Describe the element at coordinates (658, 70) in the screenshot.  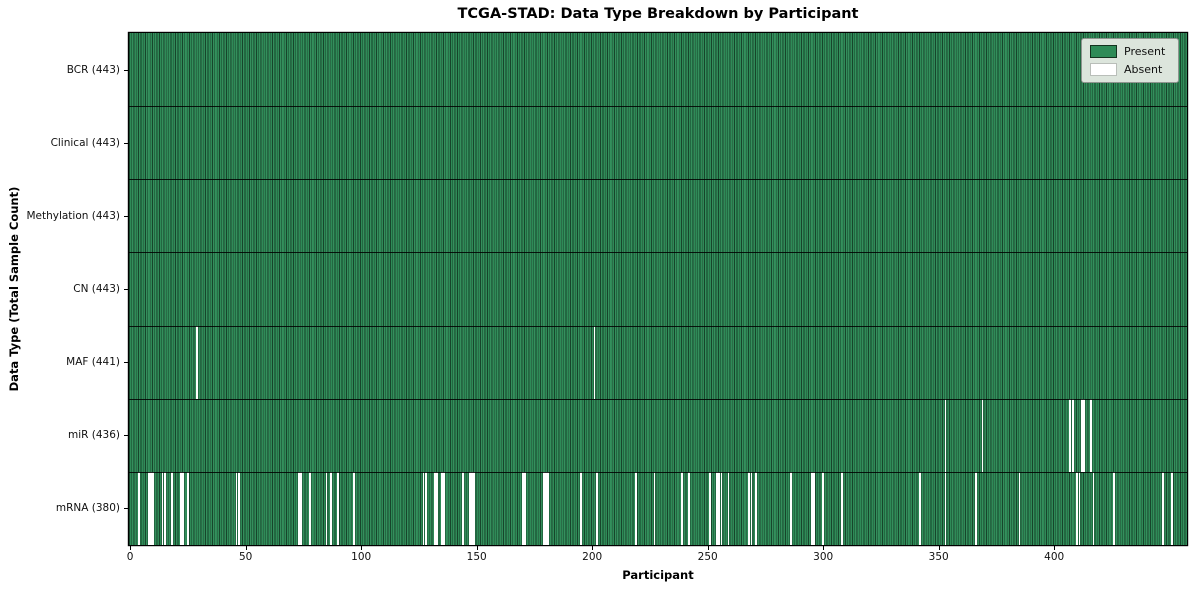
I see `heatmap-row-bcr` at that location.